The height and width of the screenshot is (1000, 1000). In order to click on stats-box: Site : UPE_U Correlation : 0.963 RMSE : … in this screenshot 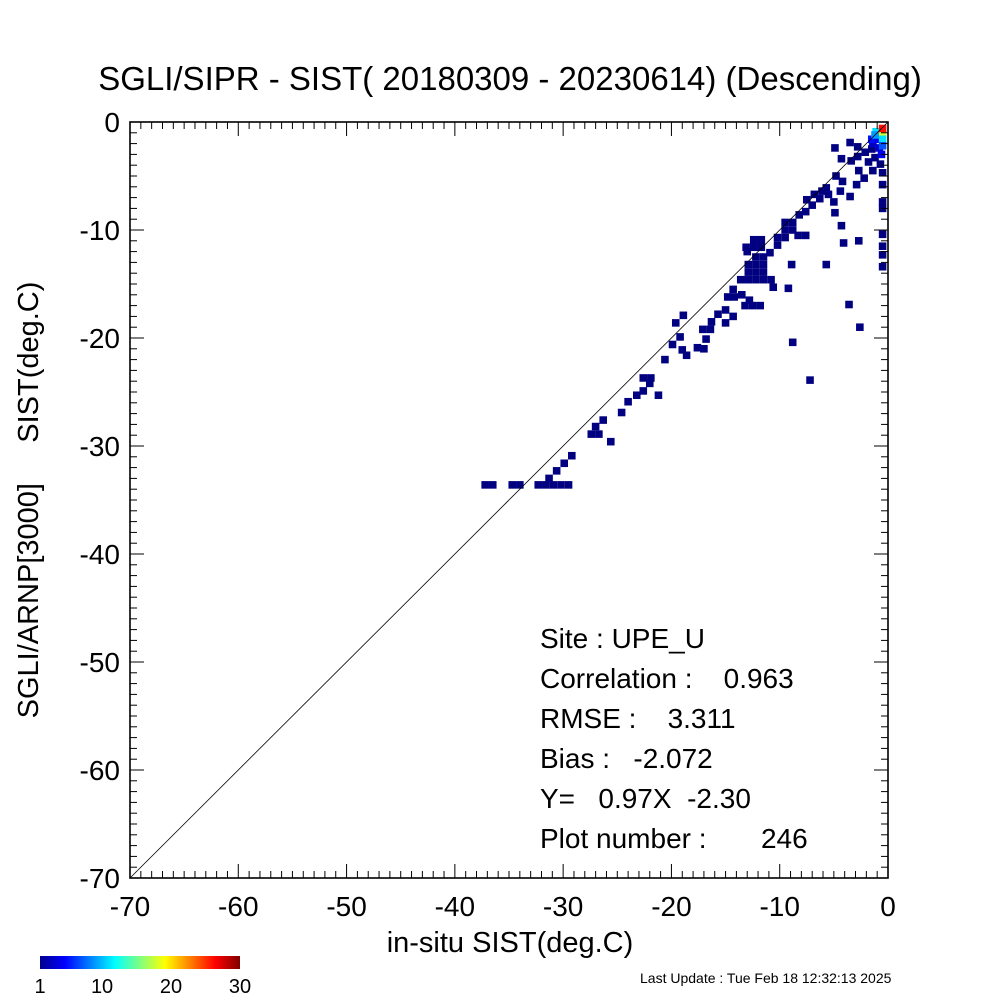, I will do `click(674, 738)`.